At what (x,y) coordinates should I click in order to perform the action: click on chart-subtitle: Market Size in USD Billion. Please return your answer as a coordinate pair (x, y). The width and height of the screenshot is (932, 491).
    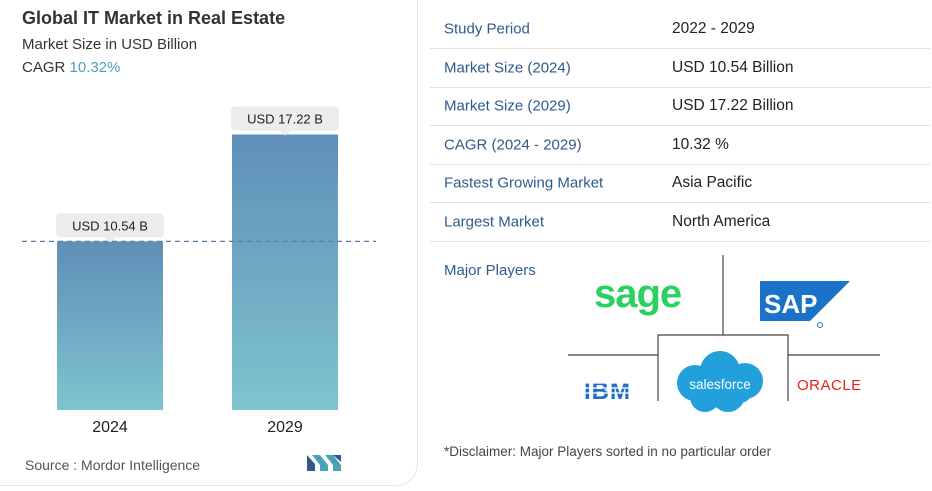
    Looking at the image, I should click on (110, 44).